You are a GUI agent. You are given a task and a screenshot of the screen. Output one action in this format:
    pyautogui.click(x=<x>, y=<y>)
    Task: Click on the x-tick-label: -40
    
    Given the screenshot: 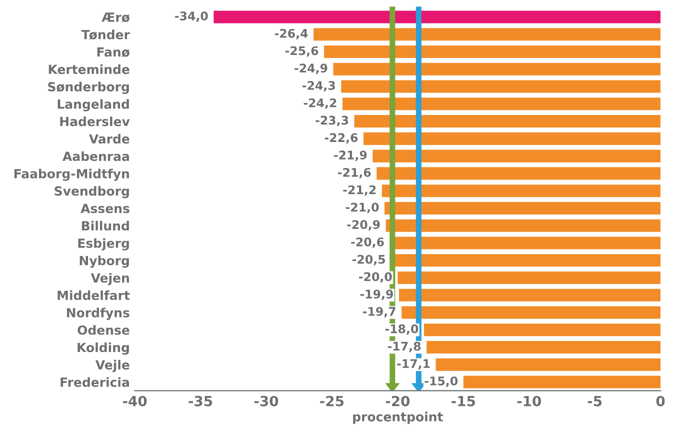 What is the action you would take?
    pyautogui.click(x=135, y=401)
    